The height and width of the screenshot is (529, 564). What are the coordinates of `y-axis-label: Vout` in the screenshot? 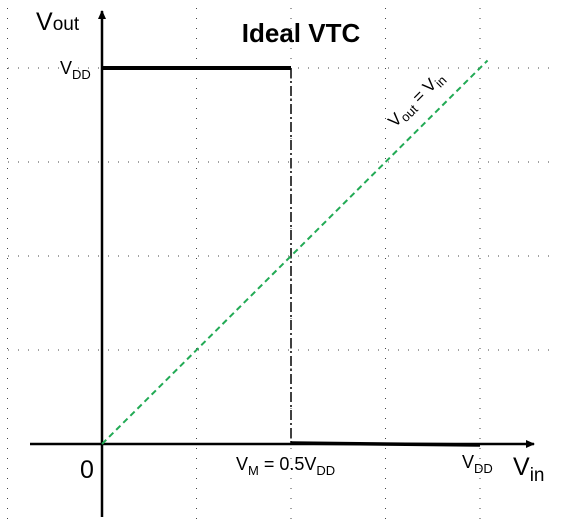 It's located at (58, 22).